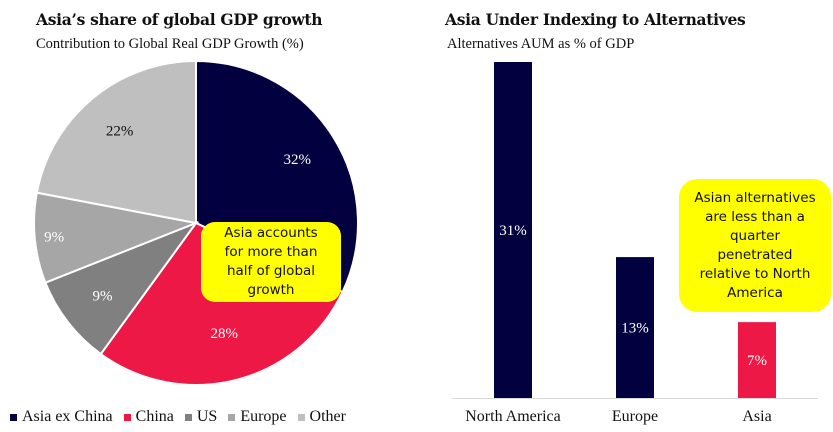 This screenshot has width=833, height=432. Describe the element at coordinates (116, 142) in the screenshot. I see `pie-slice-other` at that location.